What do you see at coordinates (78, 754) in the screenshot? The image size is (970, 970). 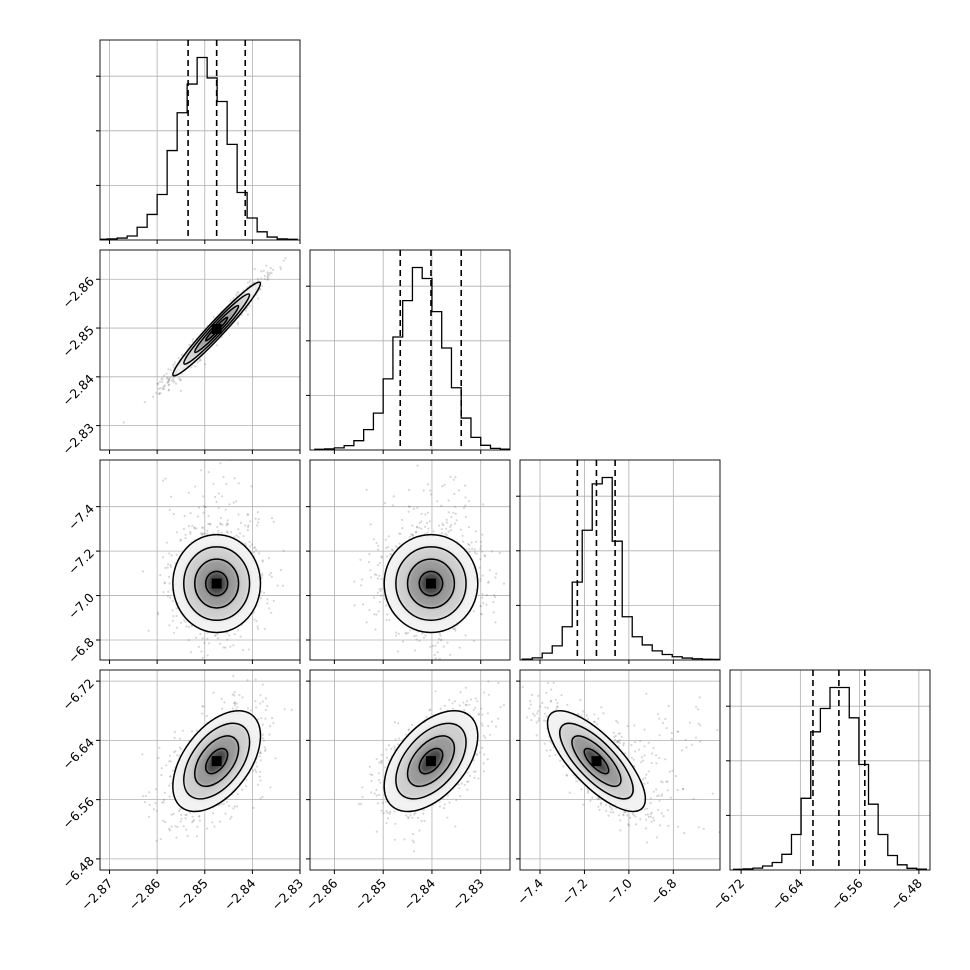 I see `y-tick-label-3-2: −6.64` at bounding box center [78, 754].